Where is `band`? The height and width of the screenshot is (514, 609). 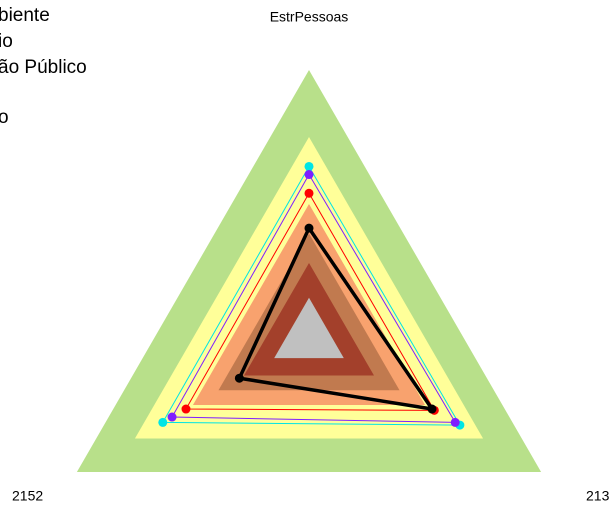 band is located at coordinates (309, 328).